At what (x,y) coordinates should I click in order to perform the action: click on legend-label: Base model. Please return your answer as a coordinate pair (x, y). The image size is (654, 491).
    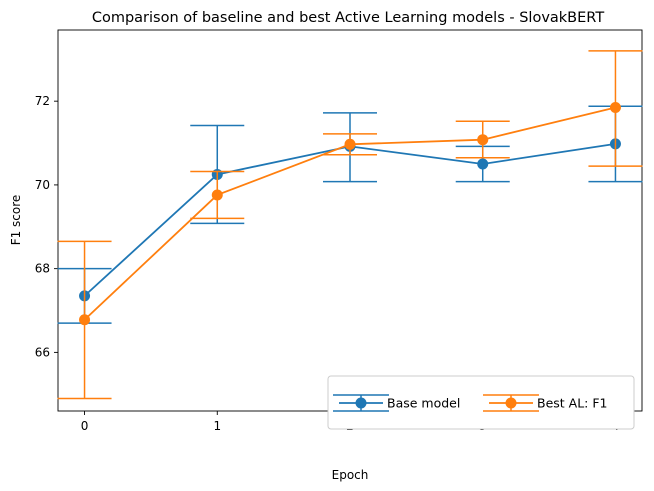
    Looking at the image, I should click on (423, 403).